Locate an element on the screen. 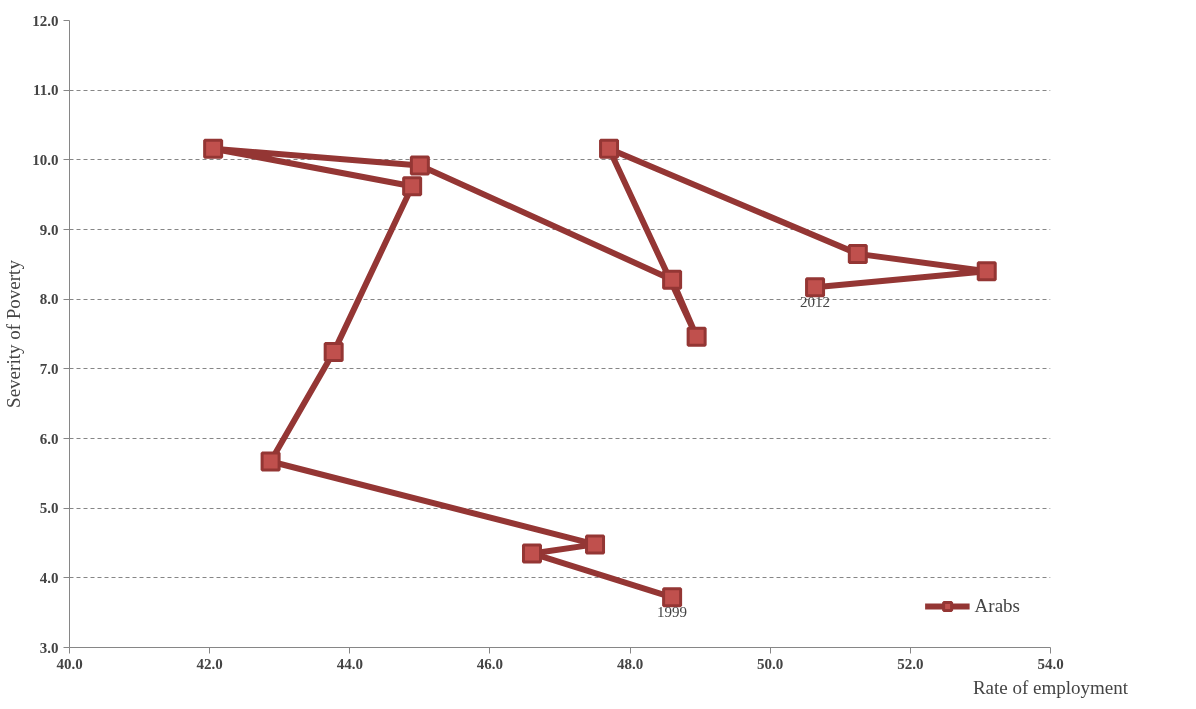 This screenshot has width=1196, height=709. x-tick-label: 48.0 is located at coordinates (630, 663).